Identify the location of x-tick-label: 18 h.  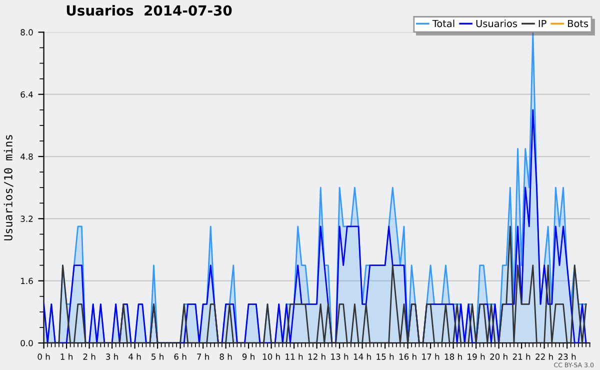
(453, 356).